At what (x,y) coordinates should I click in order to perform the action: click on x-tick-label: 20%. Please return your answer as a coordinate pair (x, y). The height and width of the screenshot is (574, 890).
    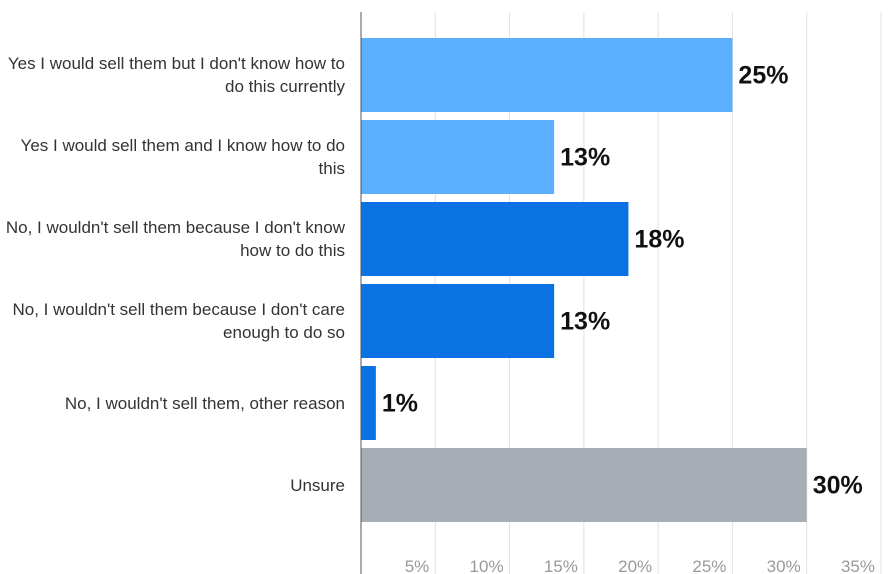
    Looking at the image, I should click on (635, 565).